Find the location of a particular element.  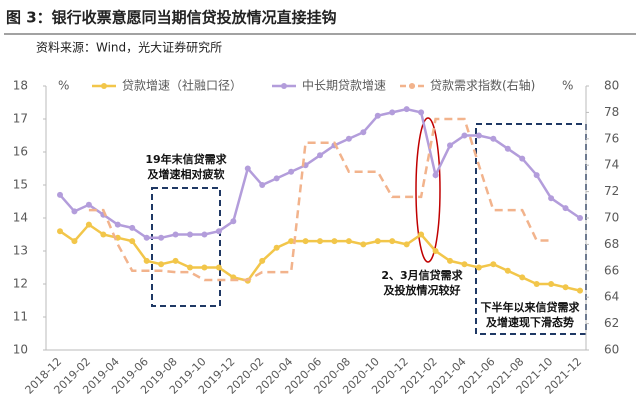

y-tick-label: 14 is located at coordinates (20, 218).